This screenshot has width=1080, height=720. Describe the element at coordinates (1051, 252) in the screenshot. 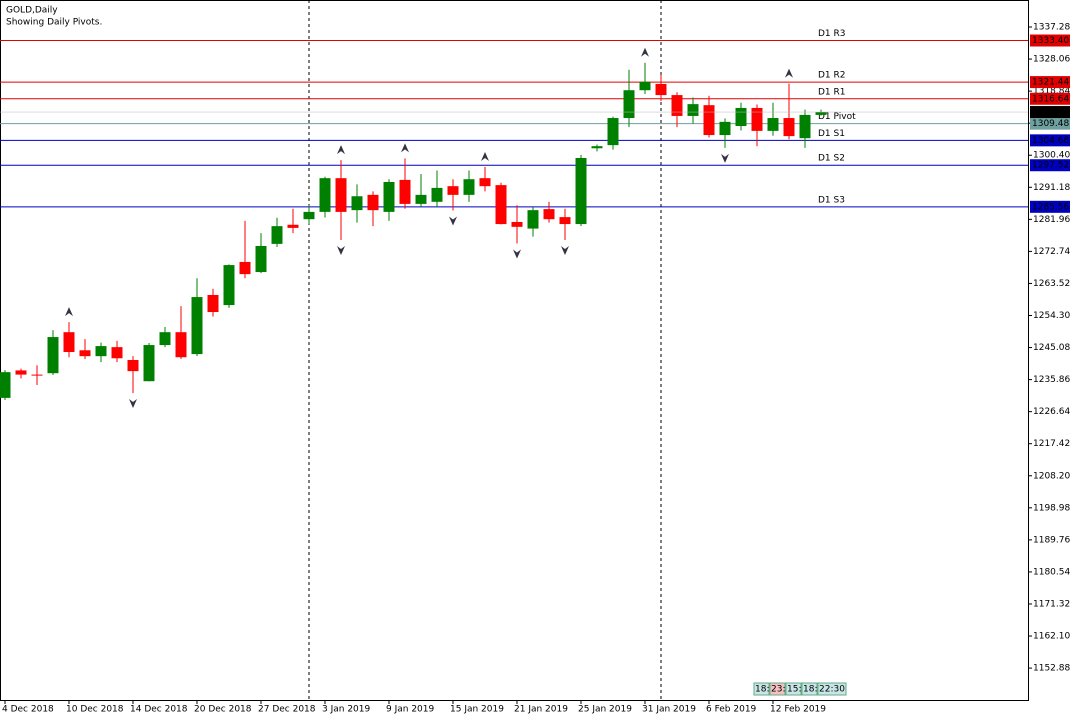

I see `y-tick-label: 1272.74` at that location.